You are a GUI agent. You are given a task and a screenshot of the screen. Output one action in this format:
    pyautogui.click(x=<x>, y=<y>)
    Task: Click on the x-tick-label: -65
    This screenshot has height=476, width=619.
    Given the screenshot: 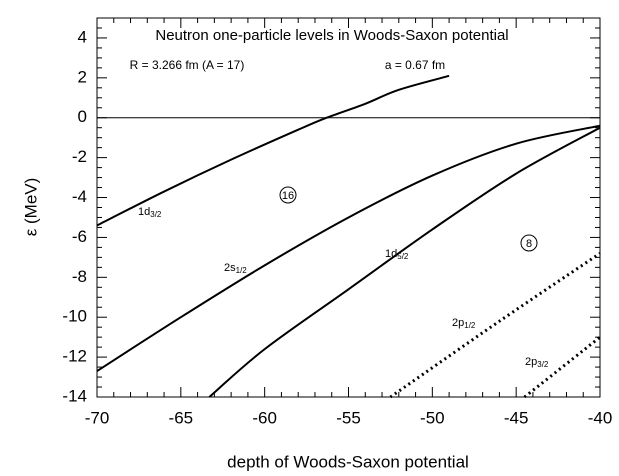 What is the action you would take?
    pyautogui.click(x=181, y=417)
    